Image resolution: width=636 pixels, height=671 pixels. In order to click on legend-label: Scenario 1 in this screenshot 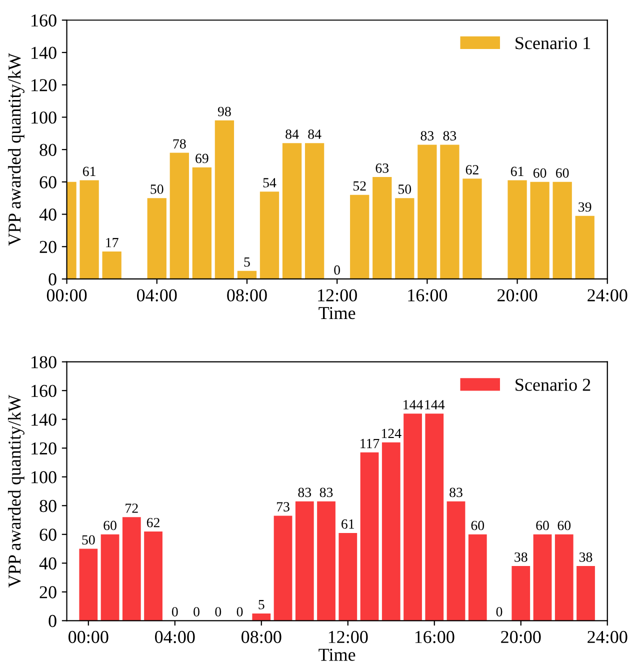, I will do `click(553, 43)`.